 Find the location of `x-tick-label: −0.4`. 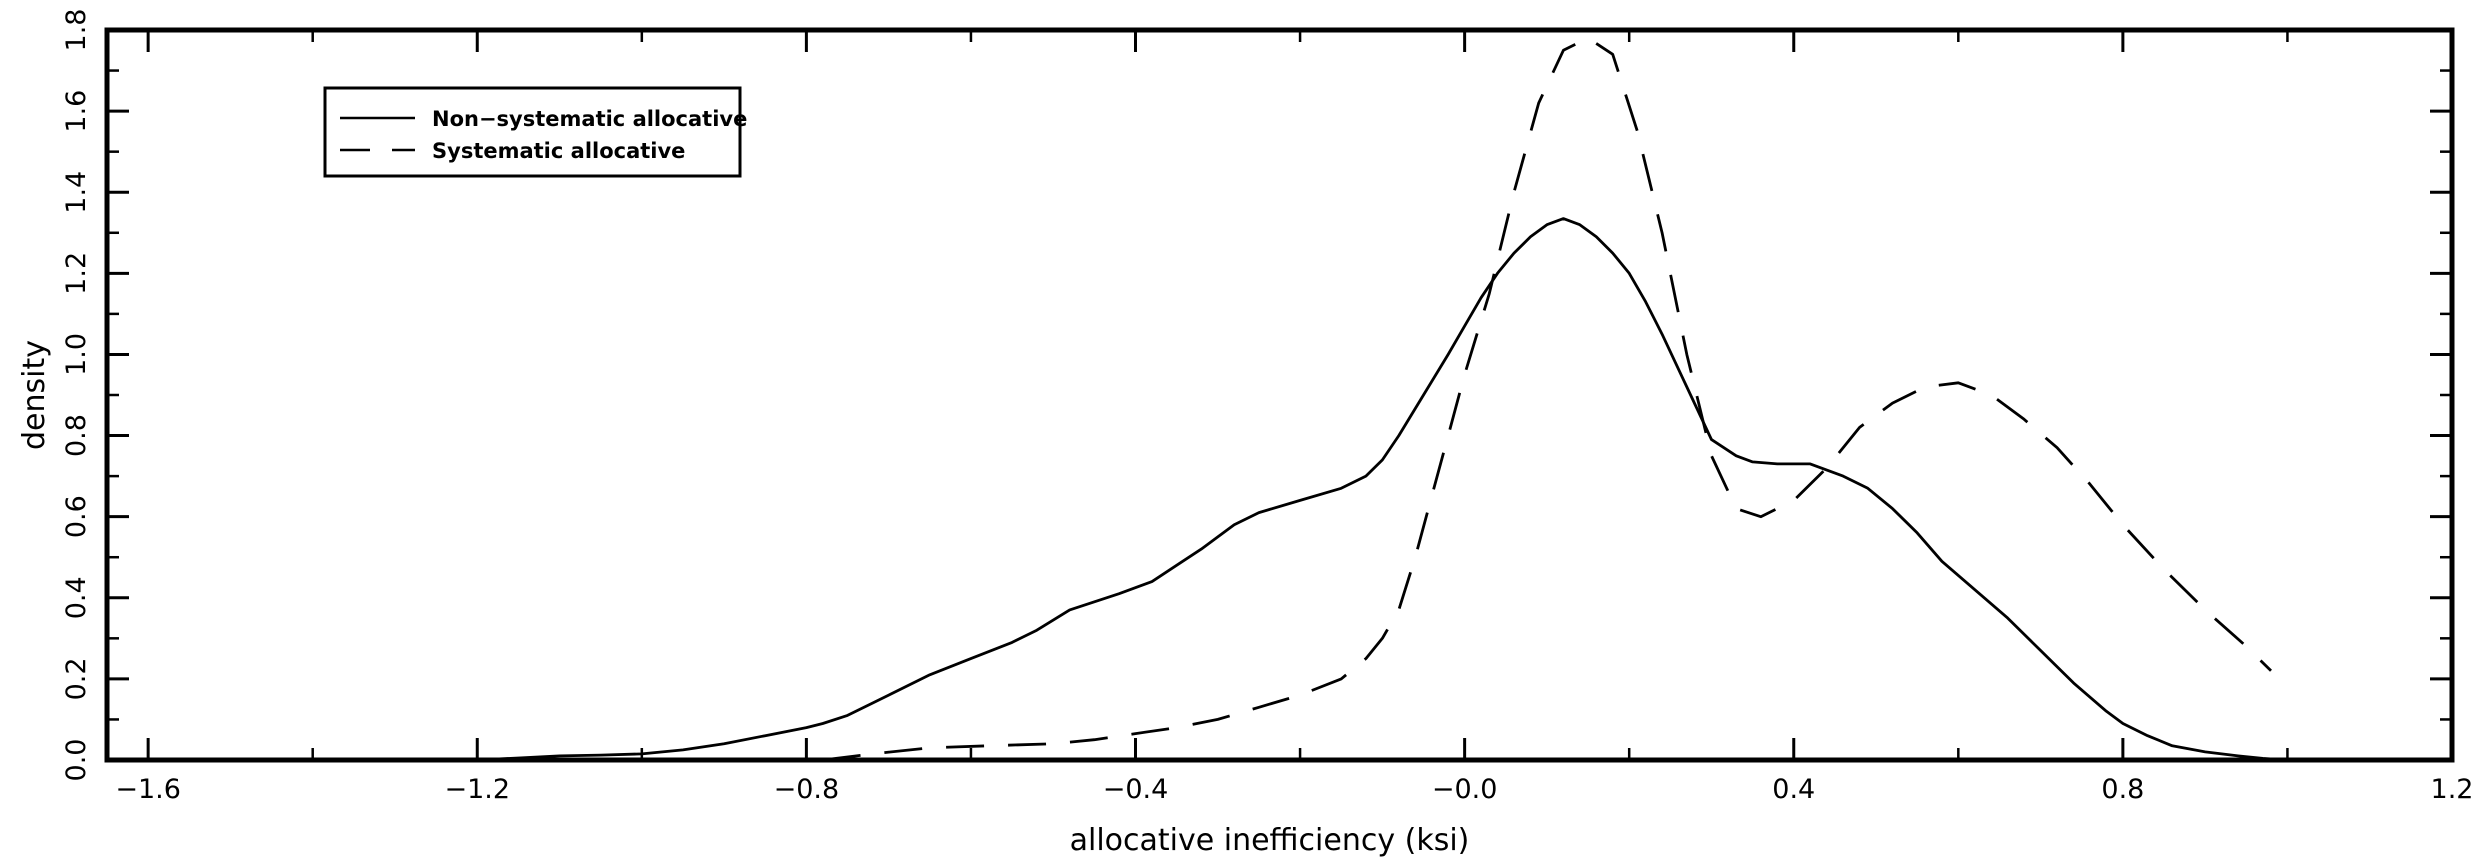

x-tick-label: −0.4 is located at coordinates (1136, 789).